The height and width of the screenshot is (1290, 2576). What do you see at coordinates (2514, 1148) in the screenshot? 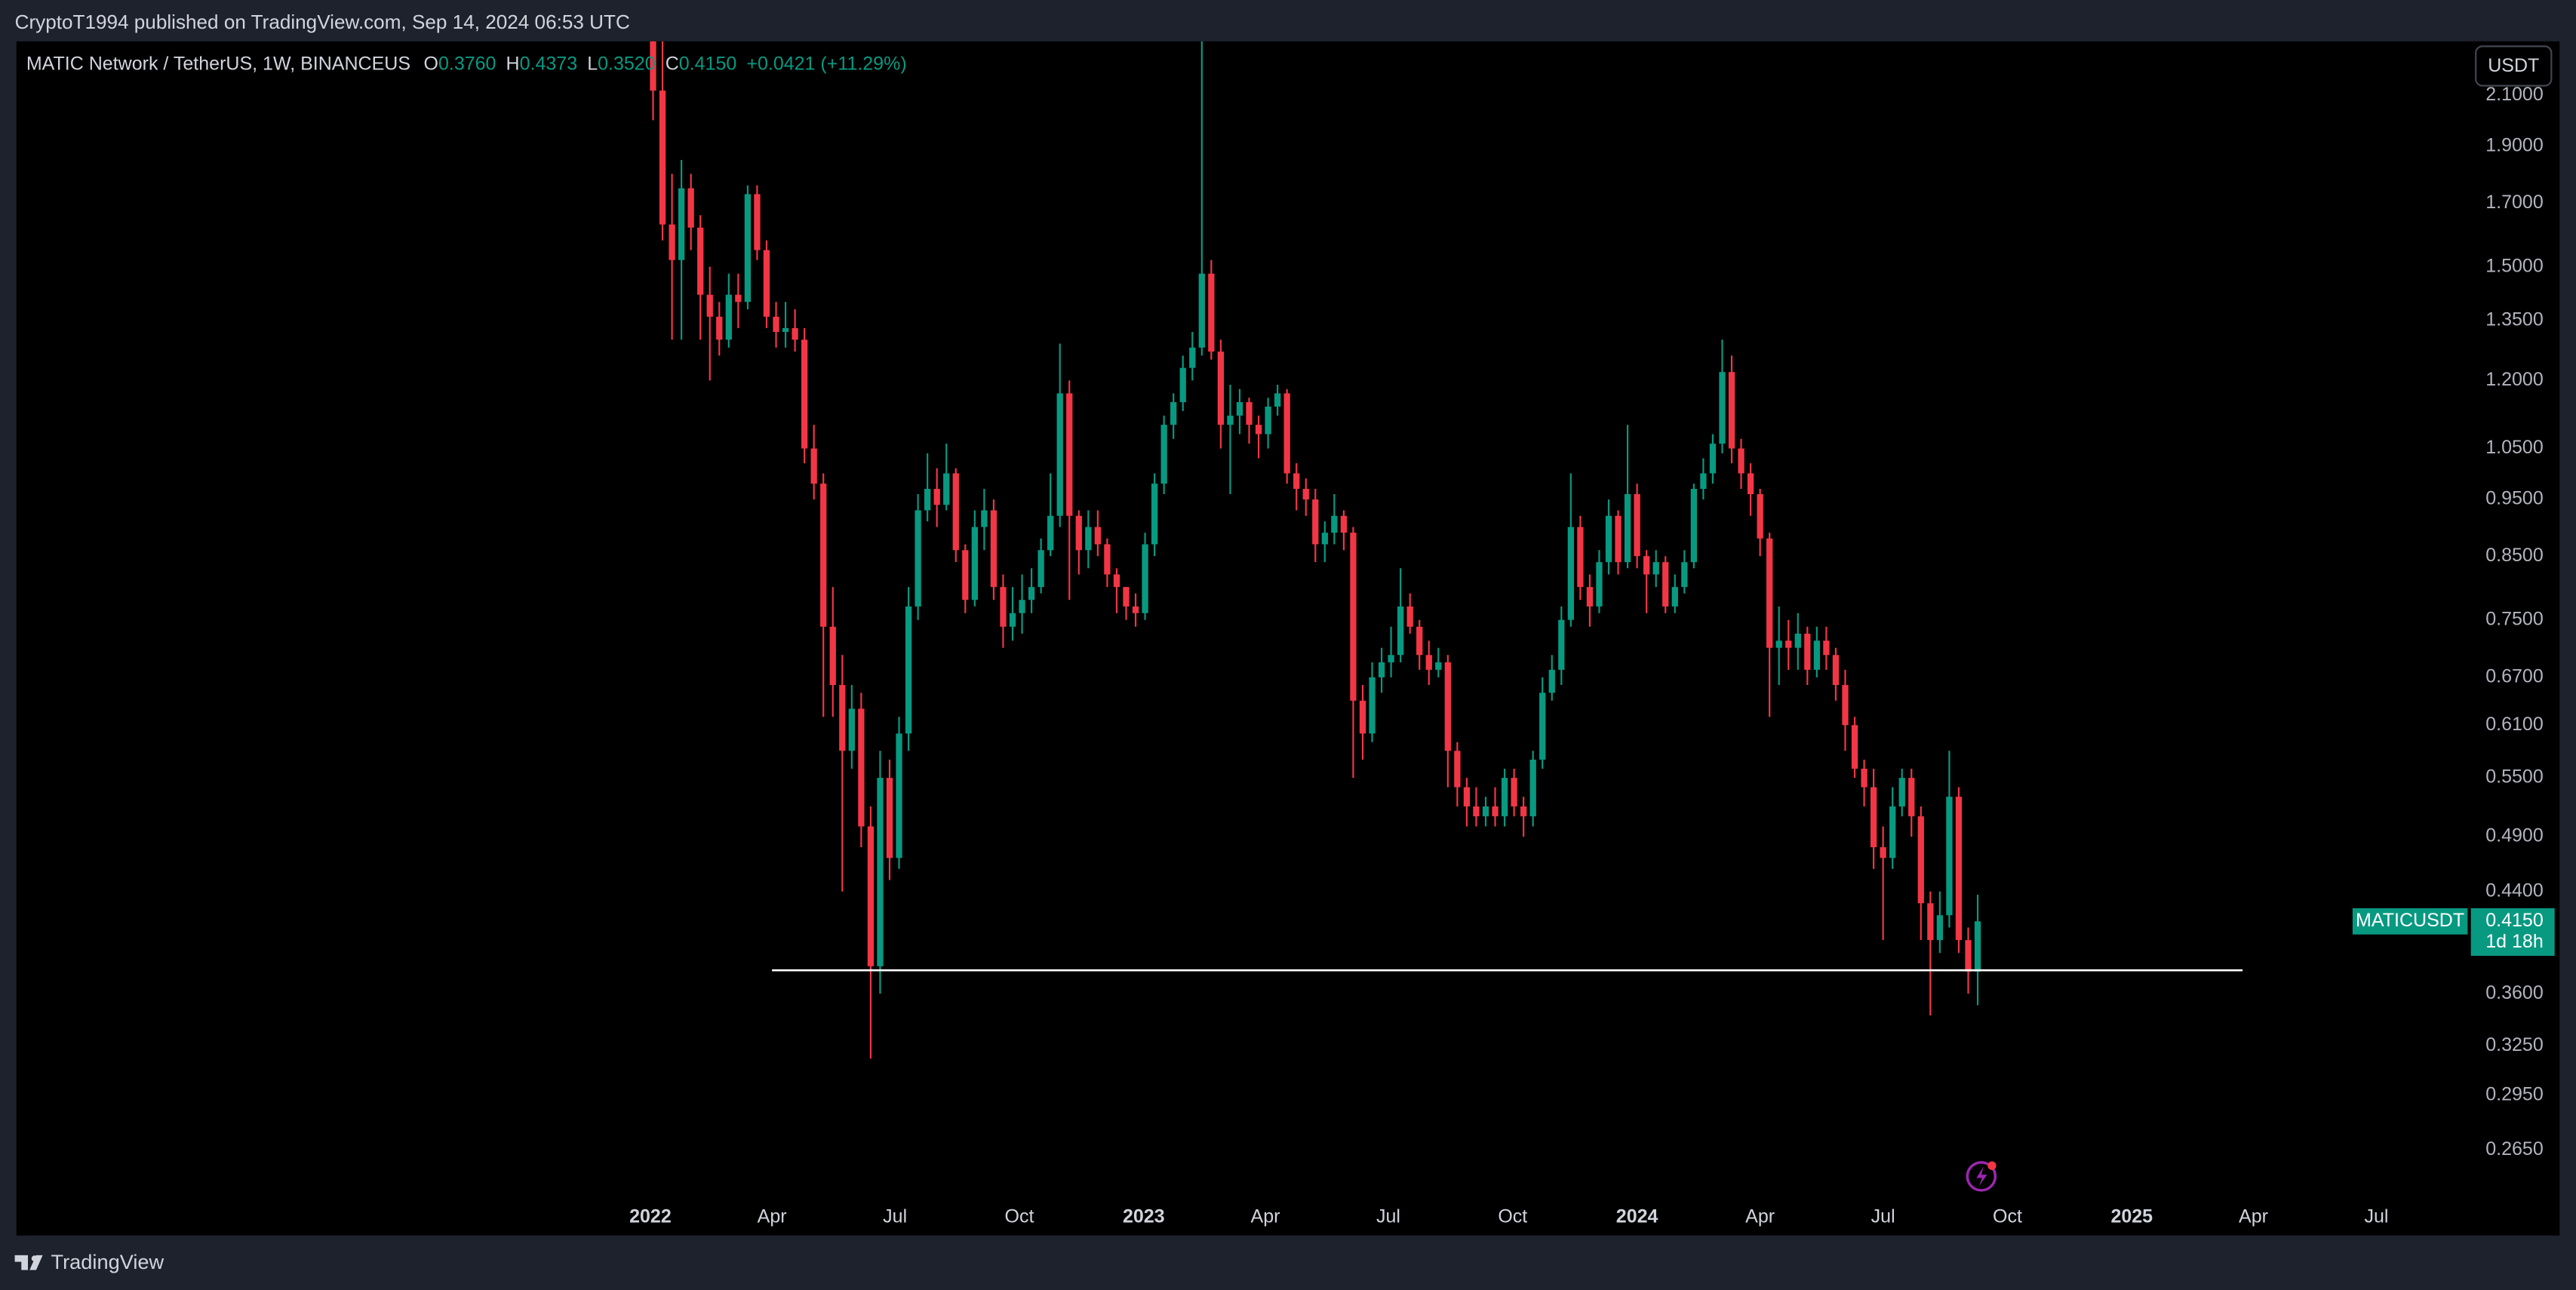
I see `y-tick-label: 0.2650` at bounding box center [2514, 1148].